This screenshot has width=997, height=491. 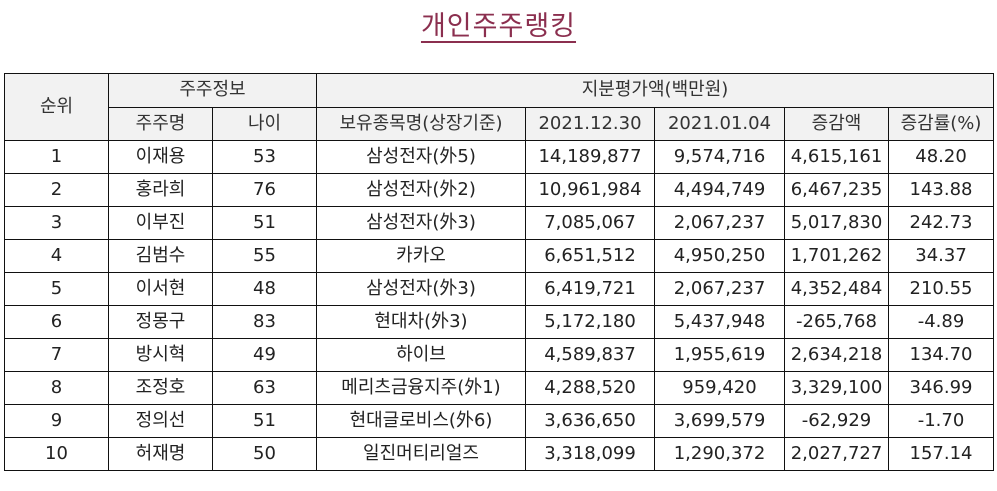 What do you see at coordinates (160, 388) in the screenshot?
I see `name-cell: 조정호` at bounding box center [160, 388].